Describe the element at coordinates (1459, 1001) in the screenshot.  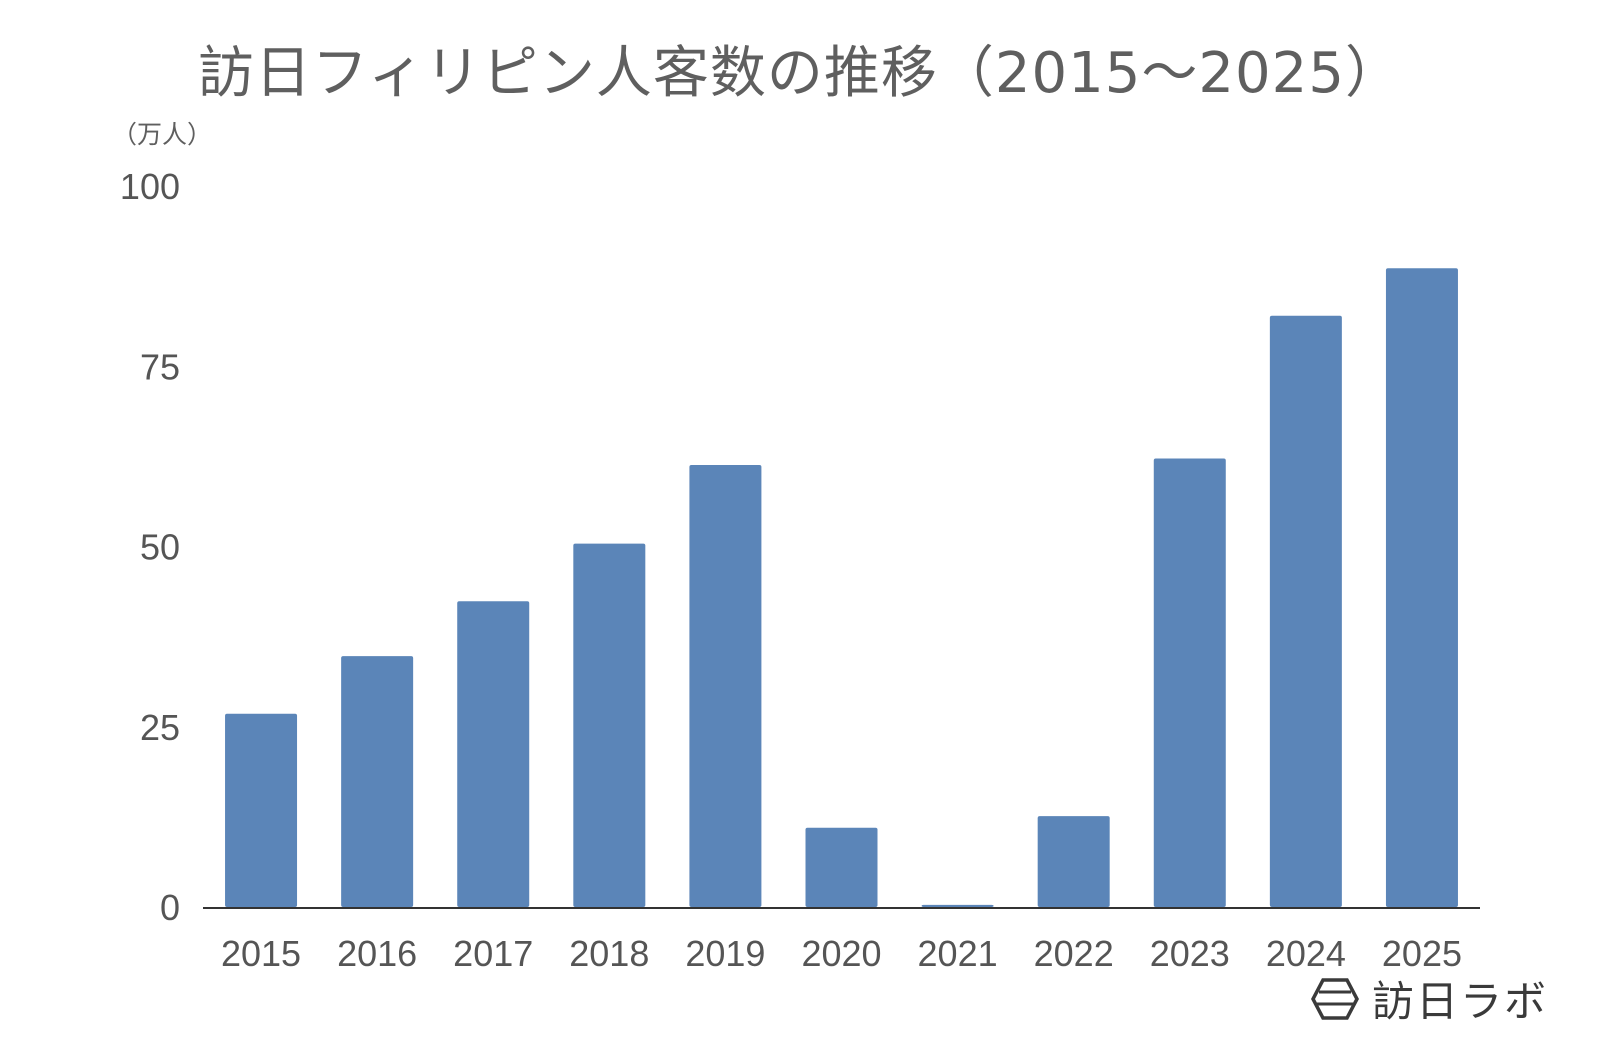
I see `brand-logo-text: 訪日ラボ` at that location.